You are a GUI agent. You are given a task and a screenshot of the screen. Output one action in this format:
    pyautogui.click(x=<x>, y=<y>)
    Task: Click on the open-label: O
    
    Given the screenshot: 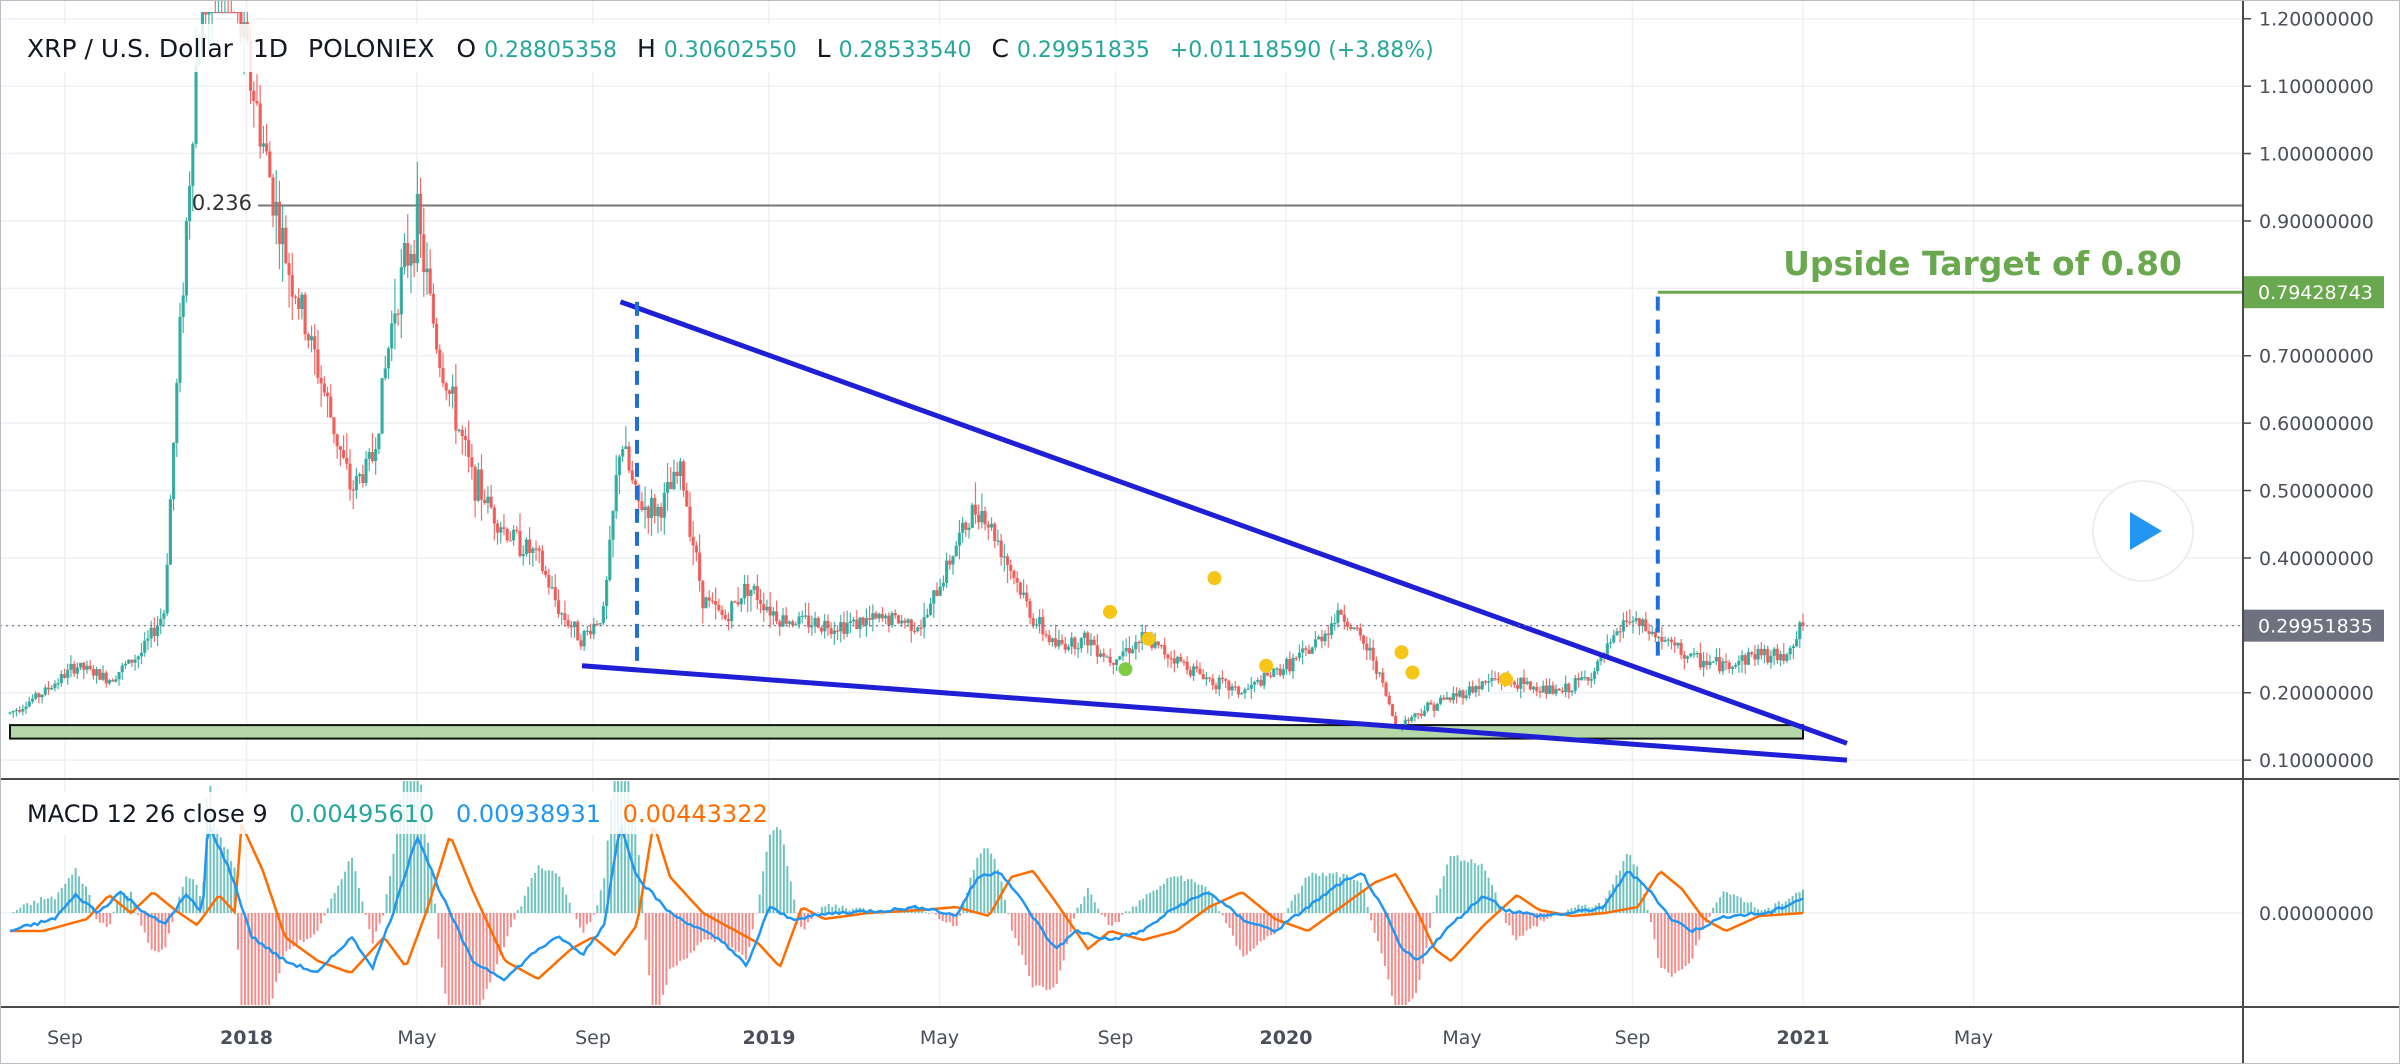 What is the action you would take?
    pyautogui.click(x=466, y=48)
    